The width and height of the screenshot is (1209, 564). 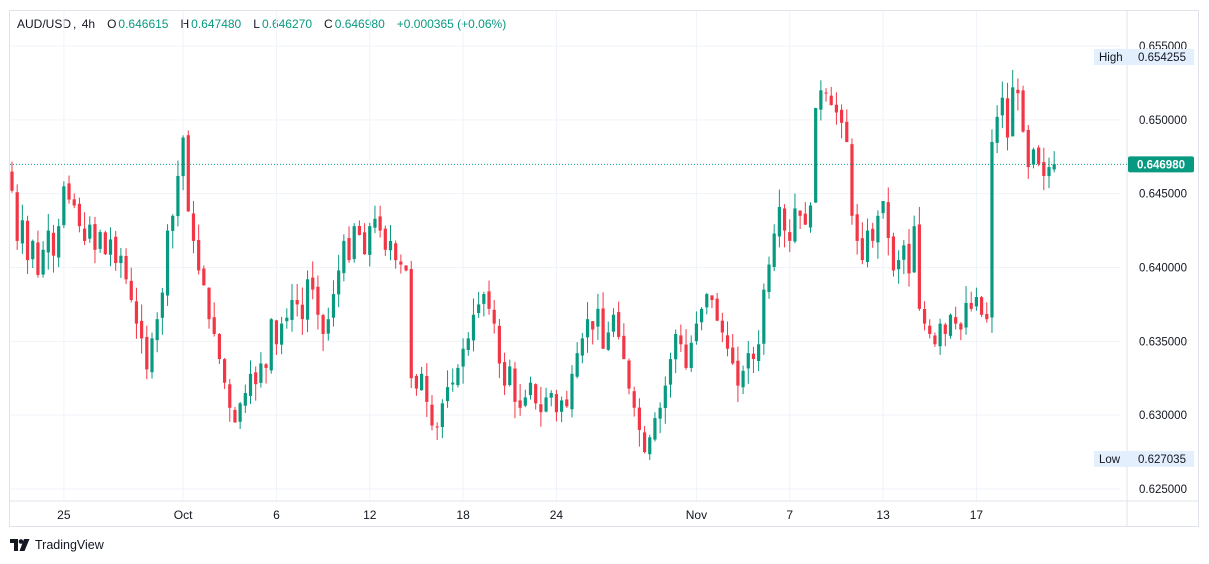 I want to click on brand-name: TradingView, so click(x=69, y=545).